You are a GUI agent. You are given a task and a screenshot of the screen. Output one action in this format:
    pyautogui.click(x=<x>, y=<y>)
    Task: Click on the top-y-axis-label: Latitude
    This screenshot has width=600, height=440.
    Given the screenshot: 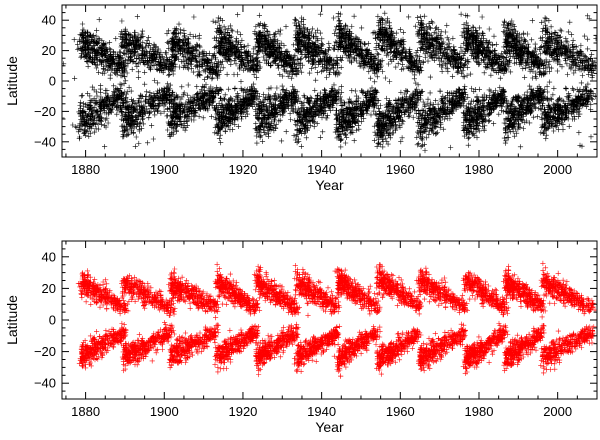 What is the action you would take?
    pyautogui.click(x=12, y=81)
    